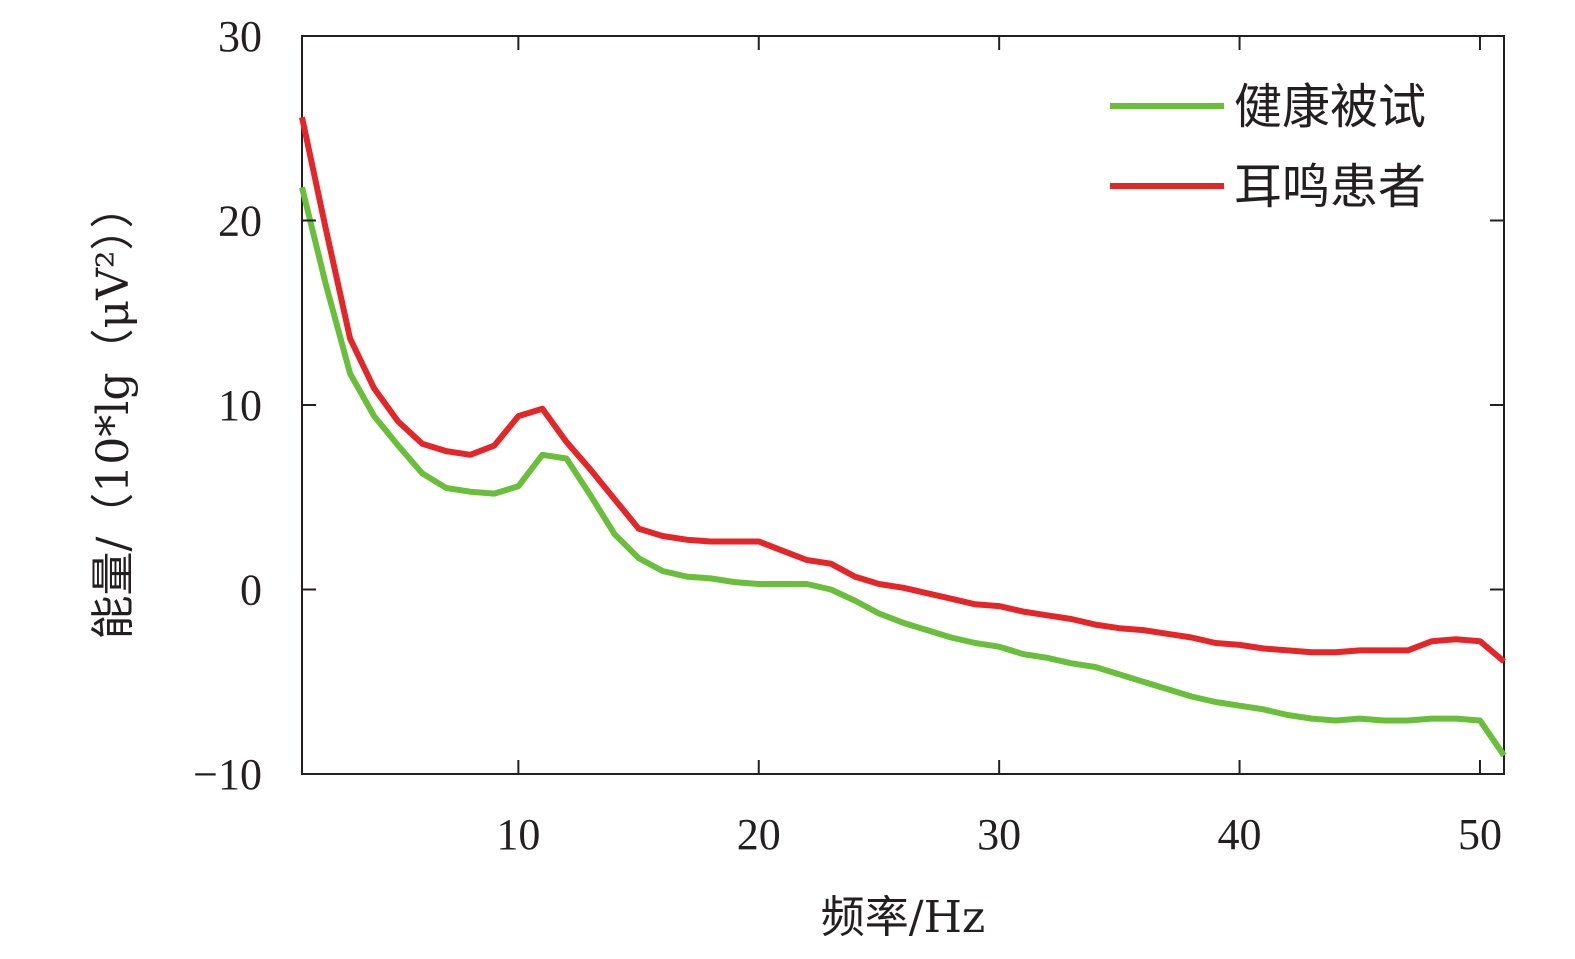 The height and width of the screenshot is (959, 1575). Describe the element at coordinates (240, 405) in the screenshot. I see `y-tick-label: 10` at that location.